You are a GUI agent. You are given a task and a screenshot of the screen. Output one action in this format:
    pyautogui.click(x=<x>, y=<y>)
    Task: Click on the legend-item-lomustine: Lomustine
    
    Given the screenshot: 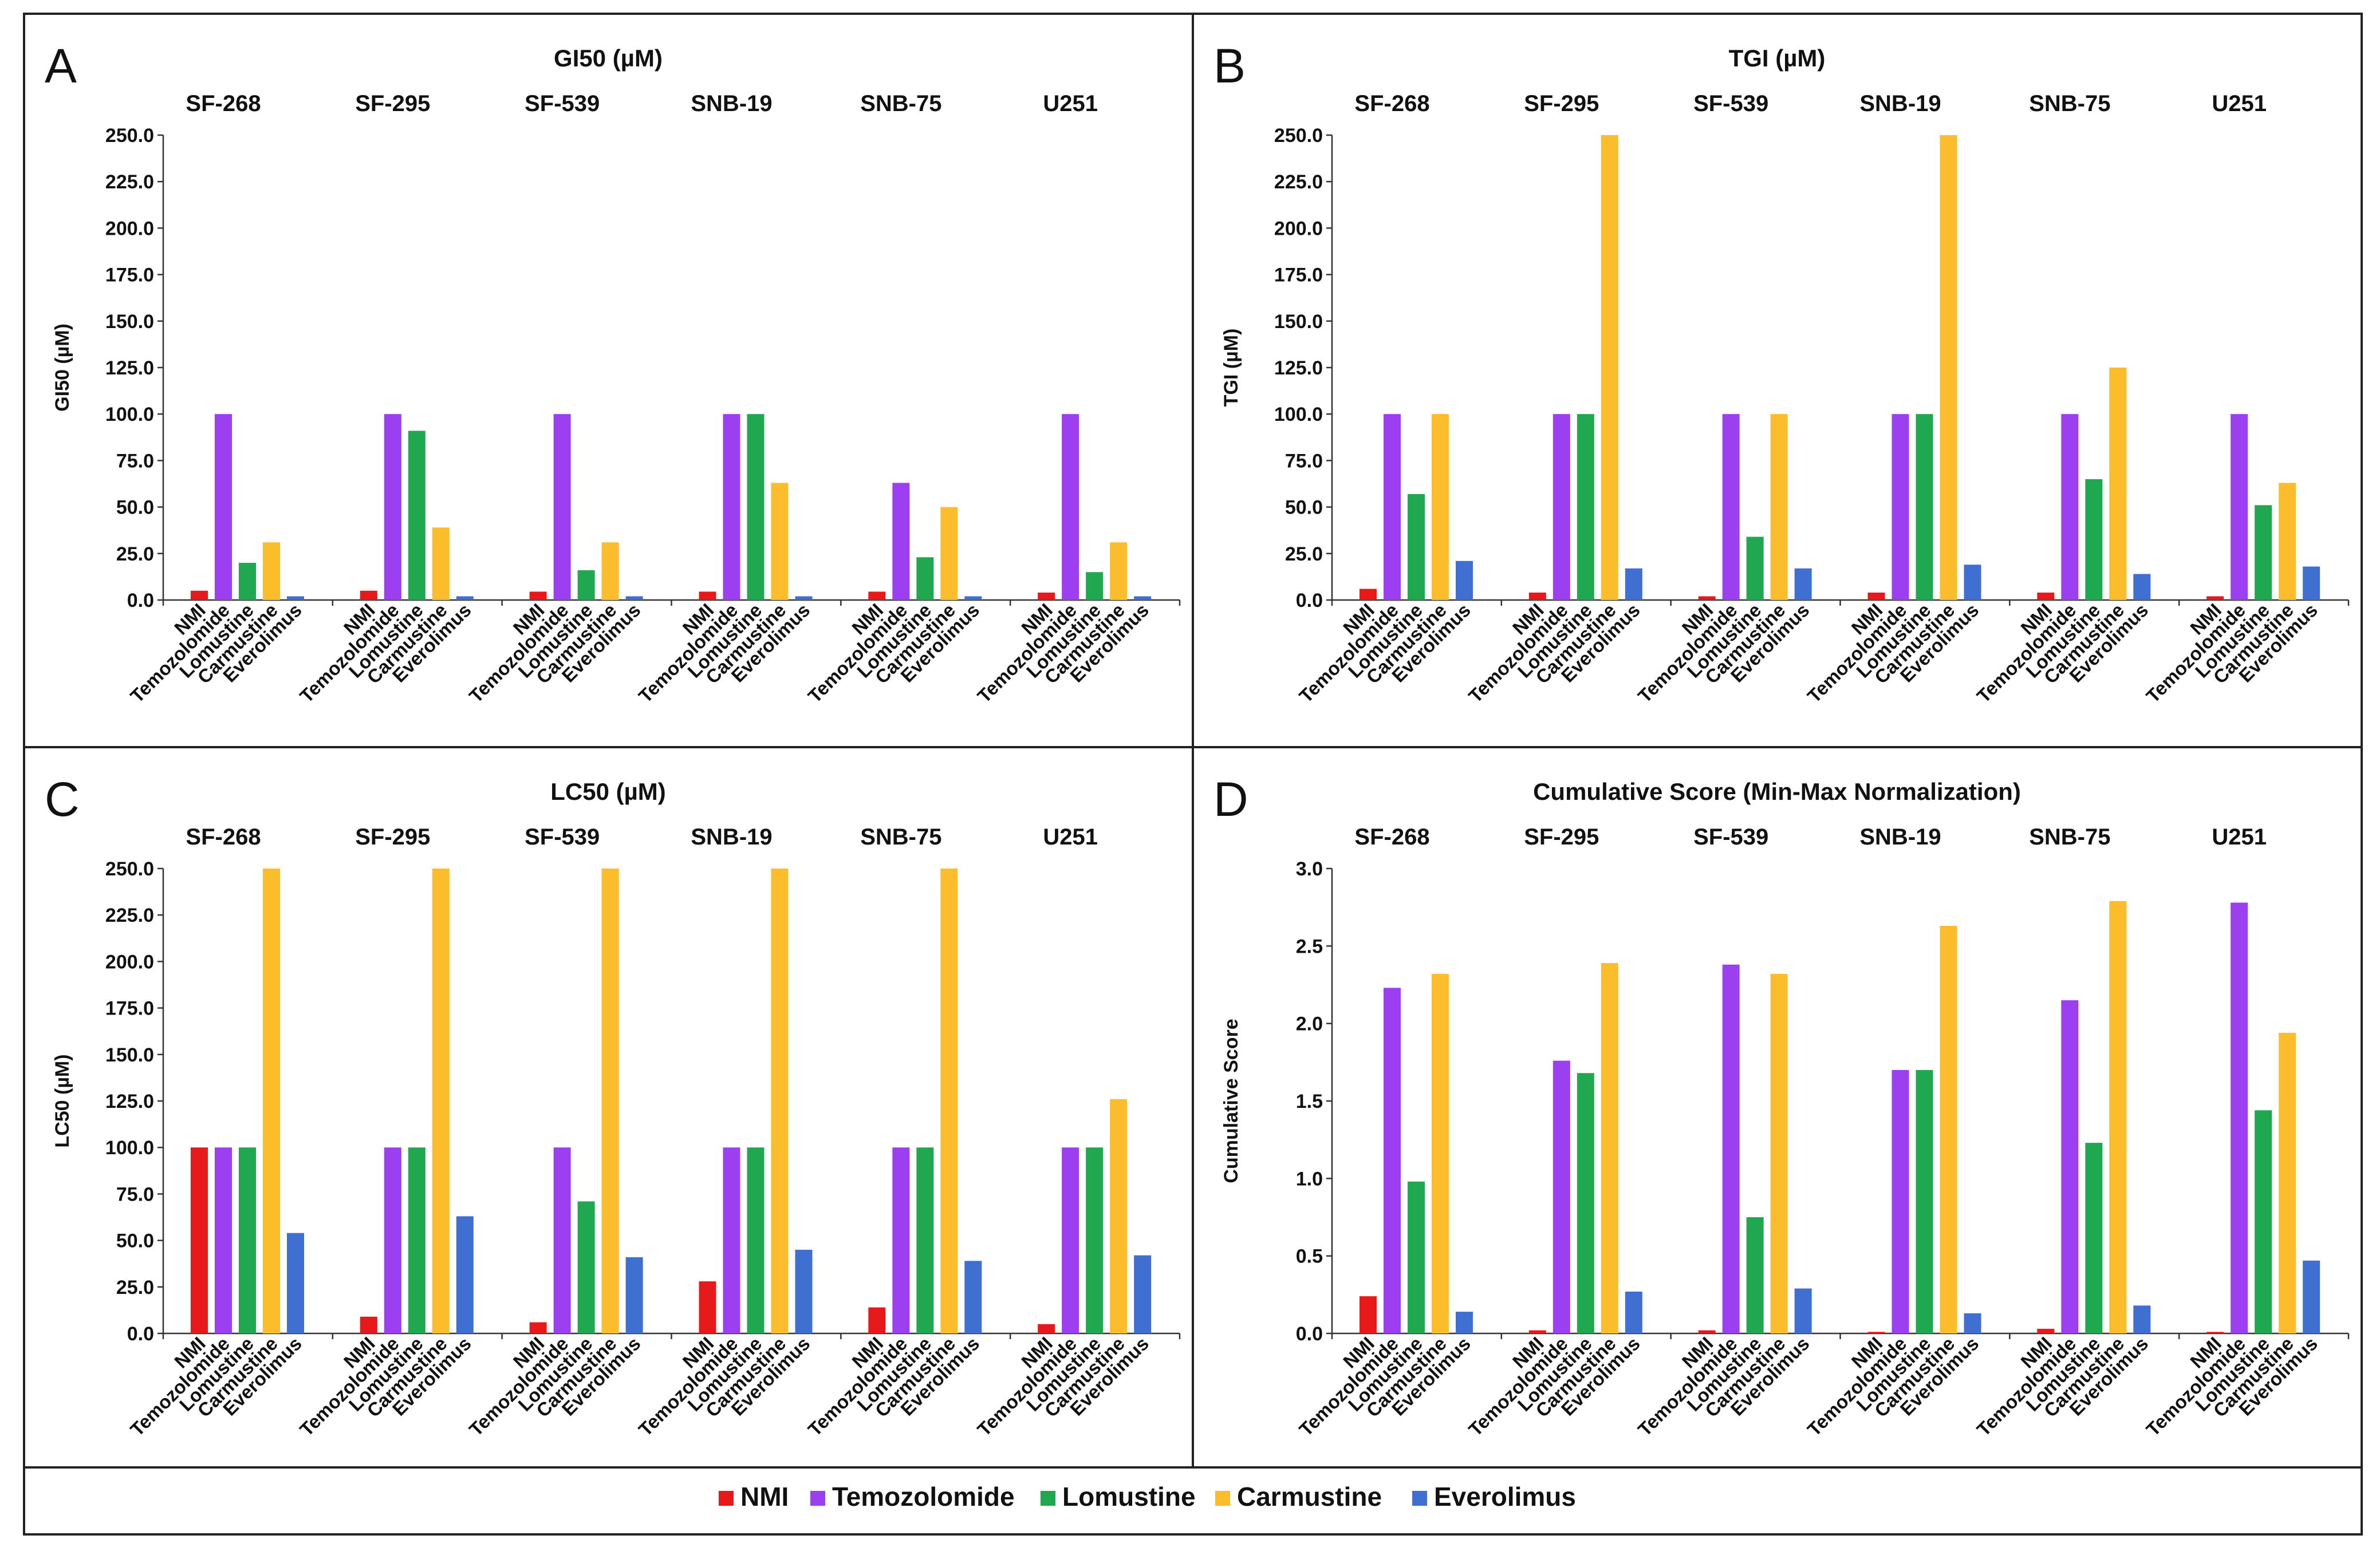 What is the action you would take?
    pyautogui.click(x=1118, y=1496)
    